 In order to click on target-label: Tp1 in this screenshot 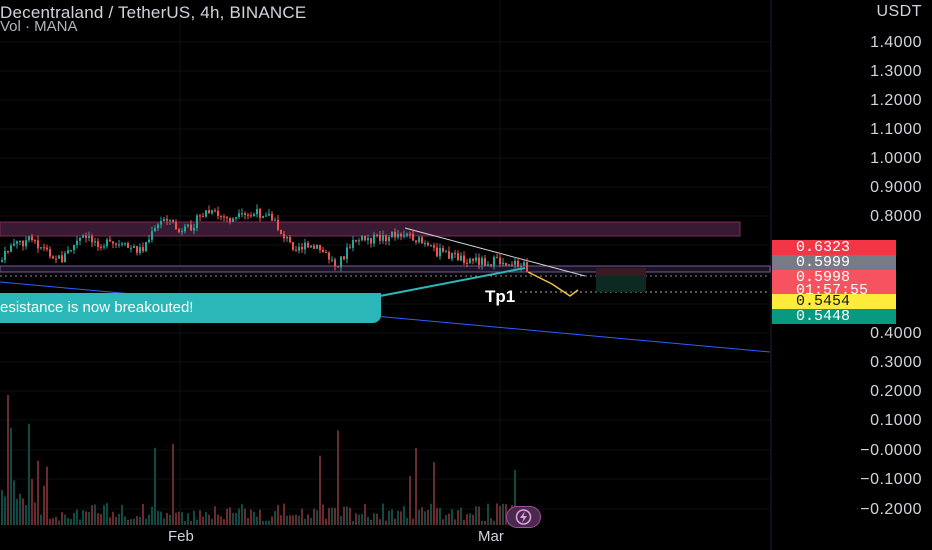, I will do `click(500, 296)`.